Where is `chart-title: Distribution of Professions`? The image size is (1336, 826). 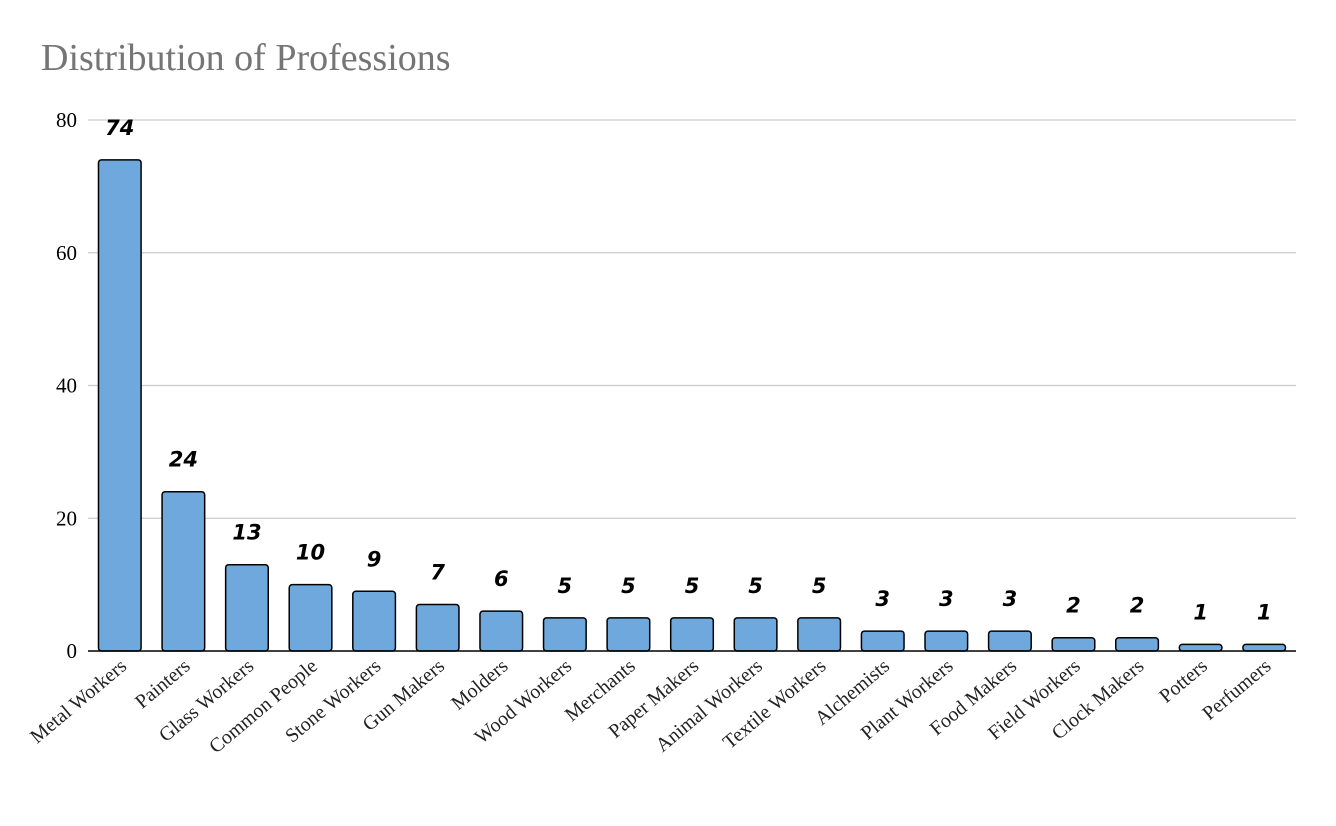 chart-title: Distribution of Professions is located at coordinates (246, 58).